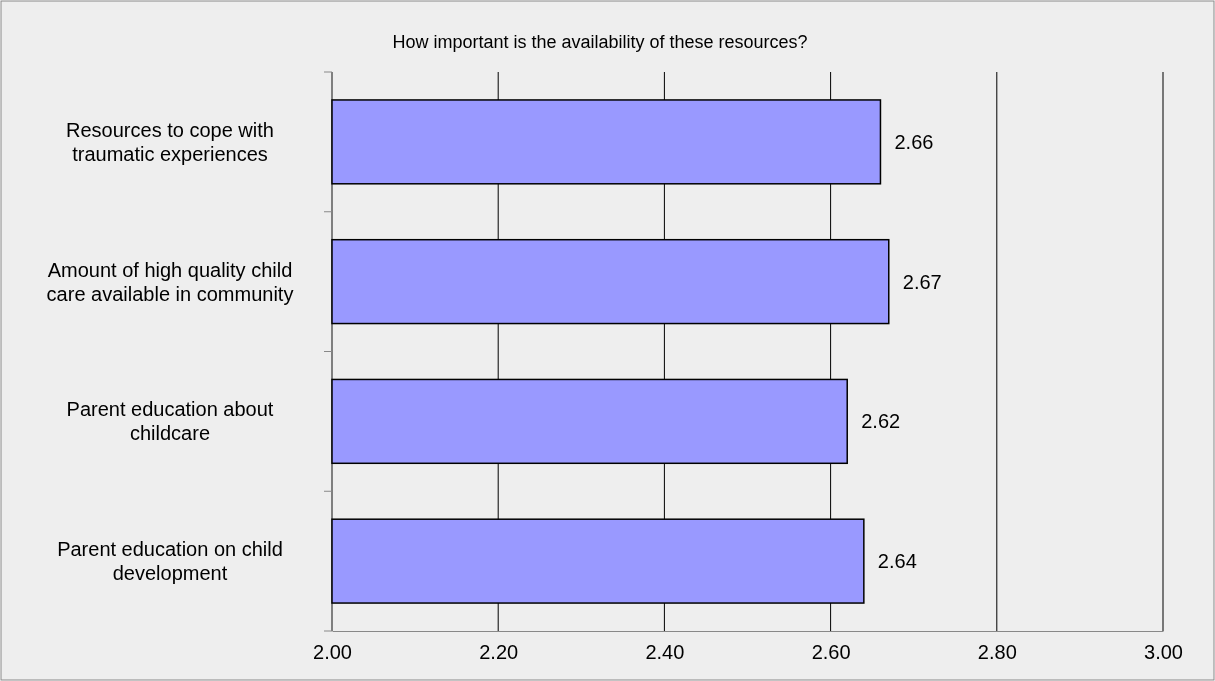 The width and height of the screenshot is (1215, 681). What do you see at coordinates (600, 42) in the screenshot?
I see `chart-title: How important is the availability of these resources?` at bounding box center [600, 42].